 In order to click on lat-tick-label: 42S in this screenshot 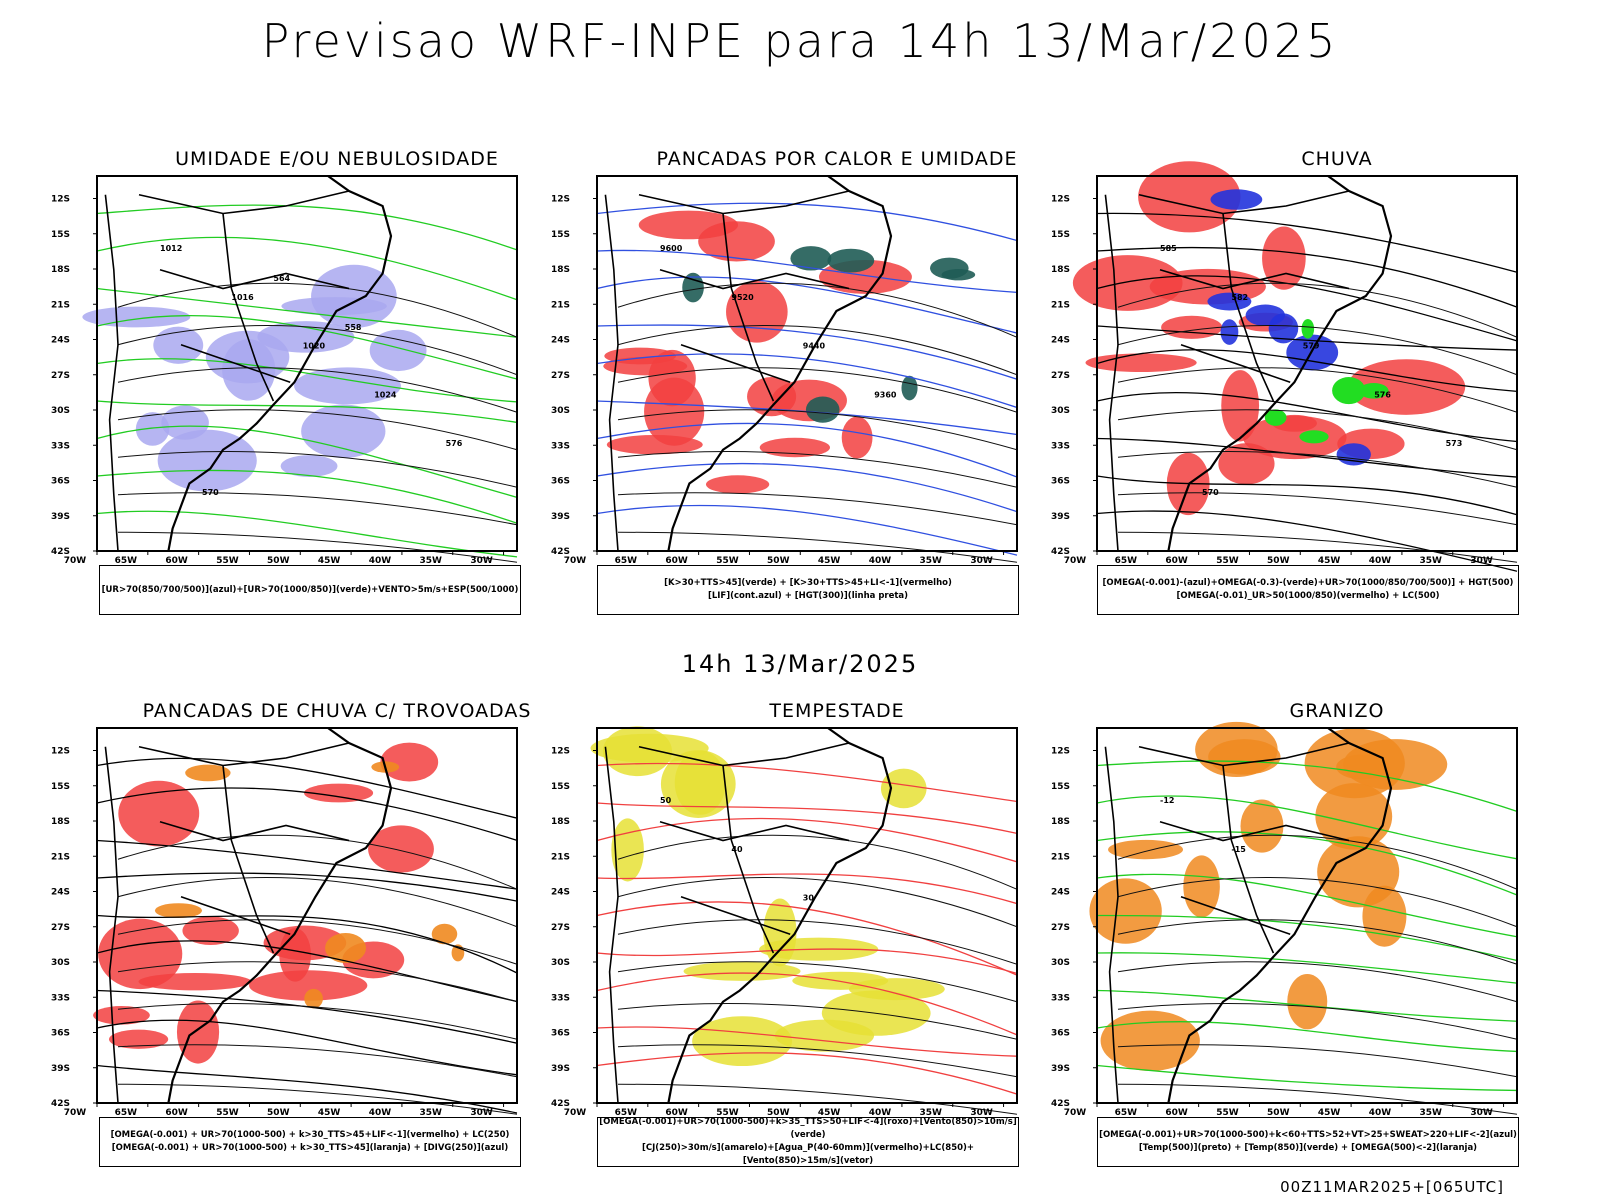, I will do `click(560, 552)`.